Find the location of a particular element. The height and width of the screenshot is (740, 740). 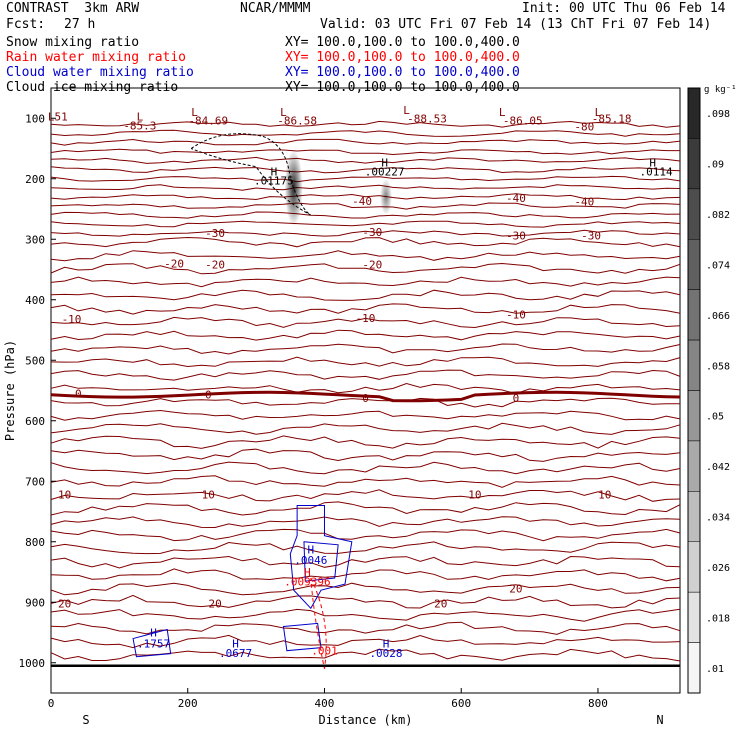

freezing-level-line is located at coordinates (365, 396).